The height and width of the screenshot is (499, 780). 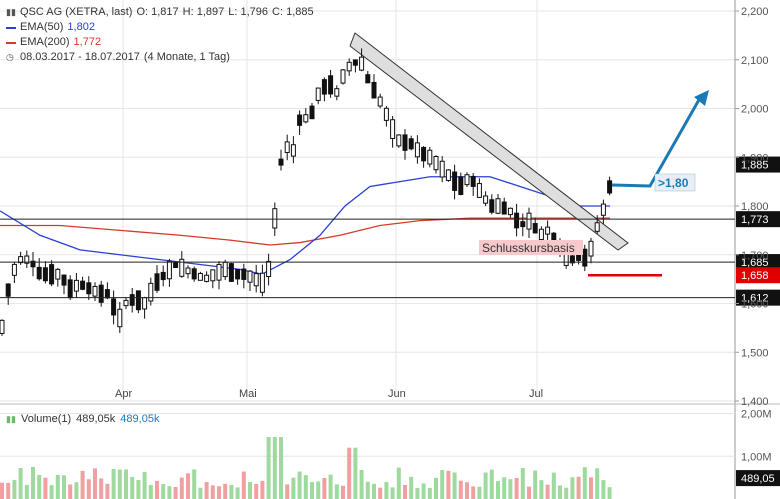 I want to click on level-tag, so click(x=758, y=219).